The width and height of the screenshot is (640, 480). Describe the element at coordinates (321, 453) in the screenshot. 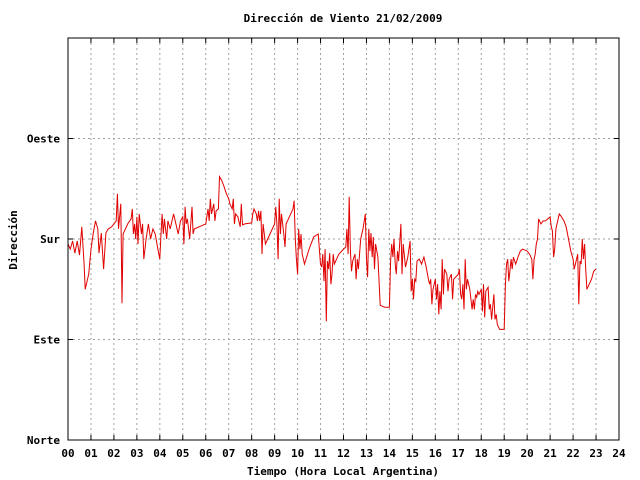

I see `x-tick-label: 11` at that location.